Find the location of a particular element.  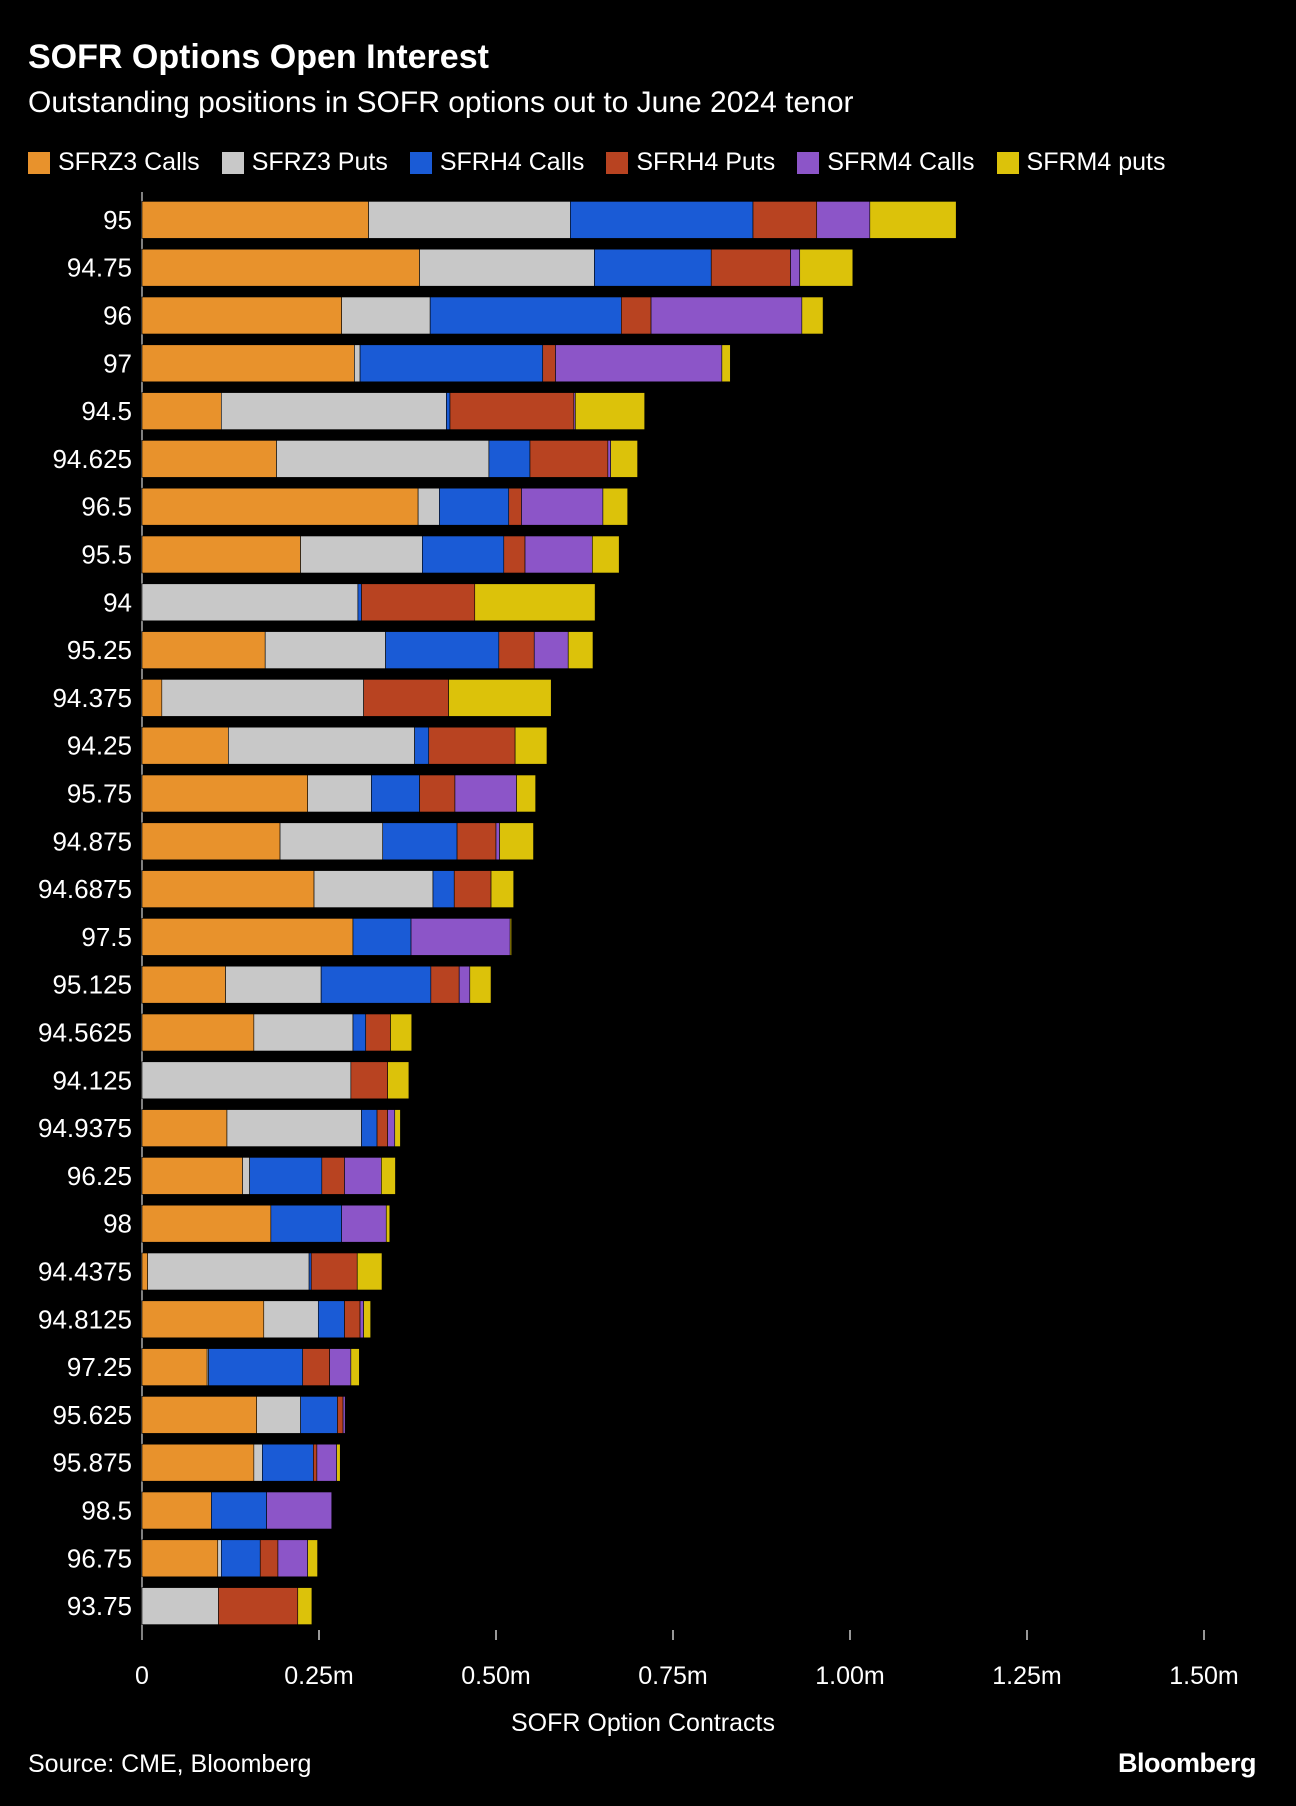

y-category-label: 94.9375 is located at coordinates (85, 1128).